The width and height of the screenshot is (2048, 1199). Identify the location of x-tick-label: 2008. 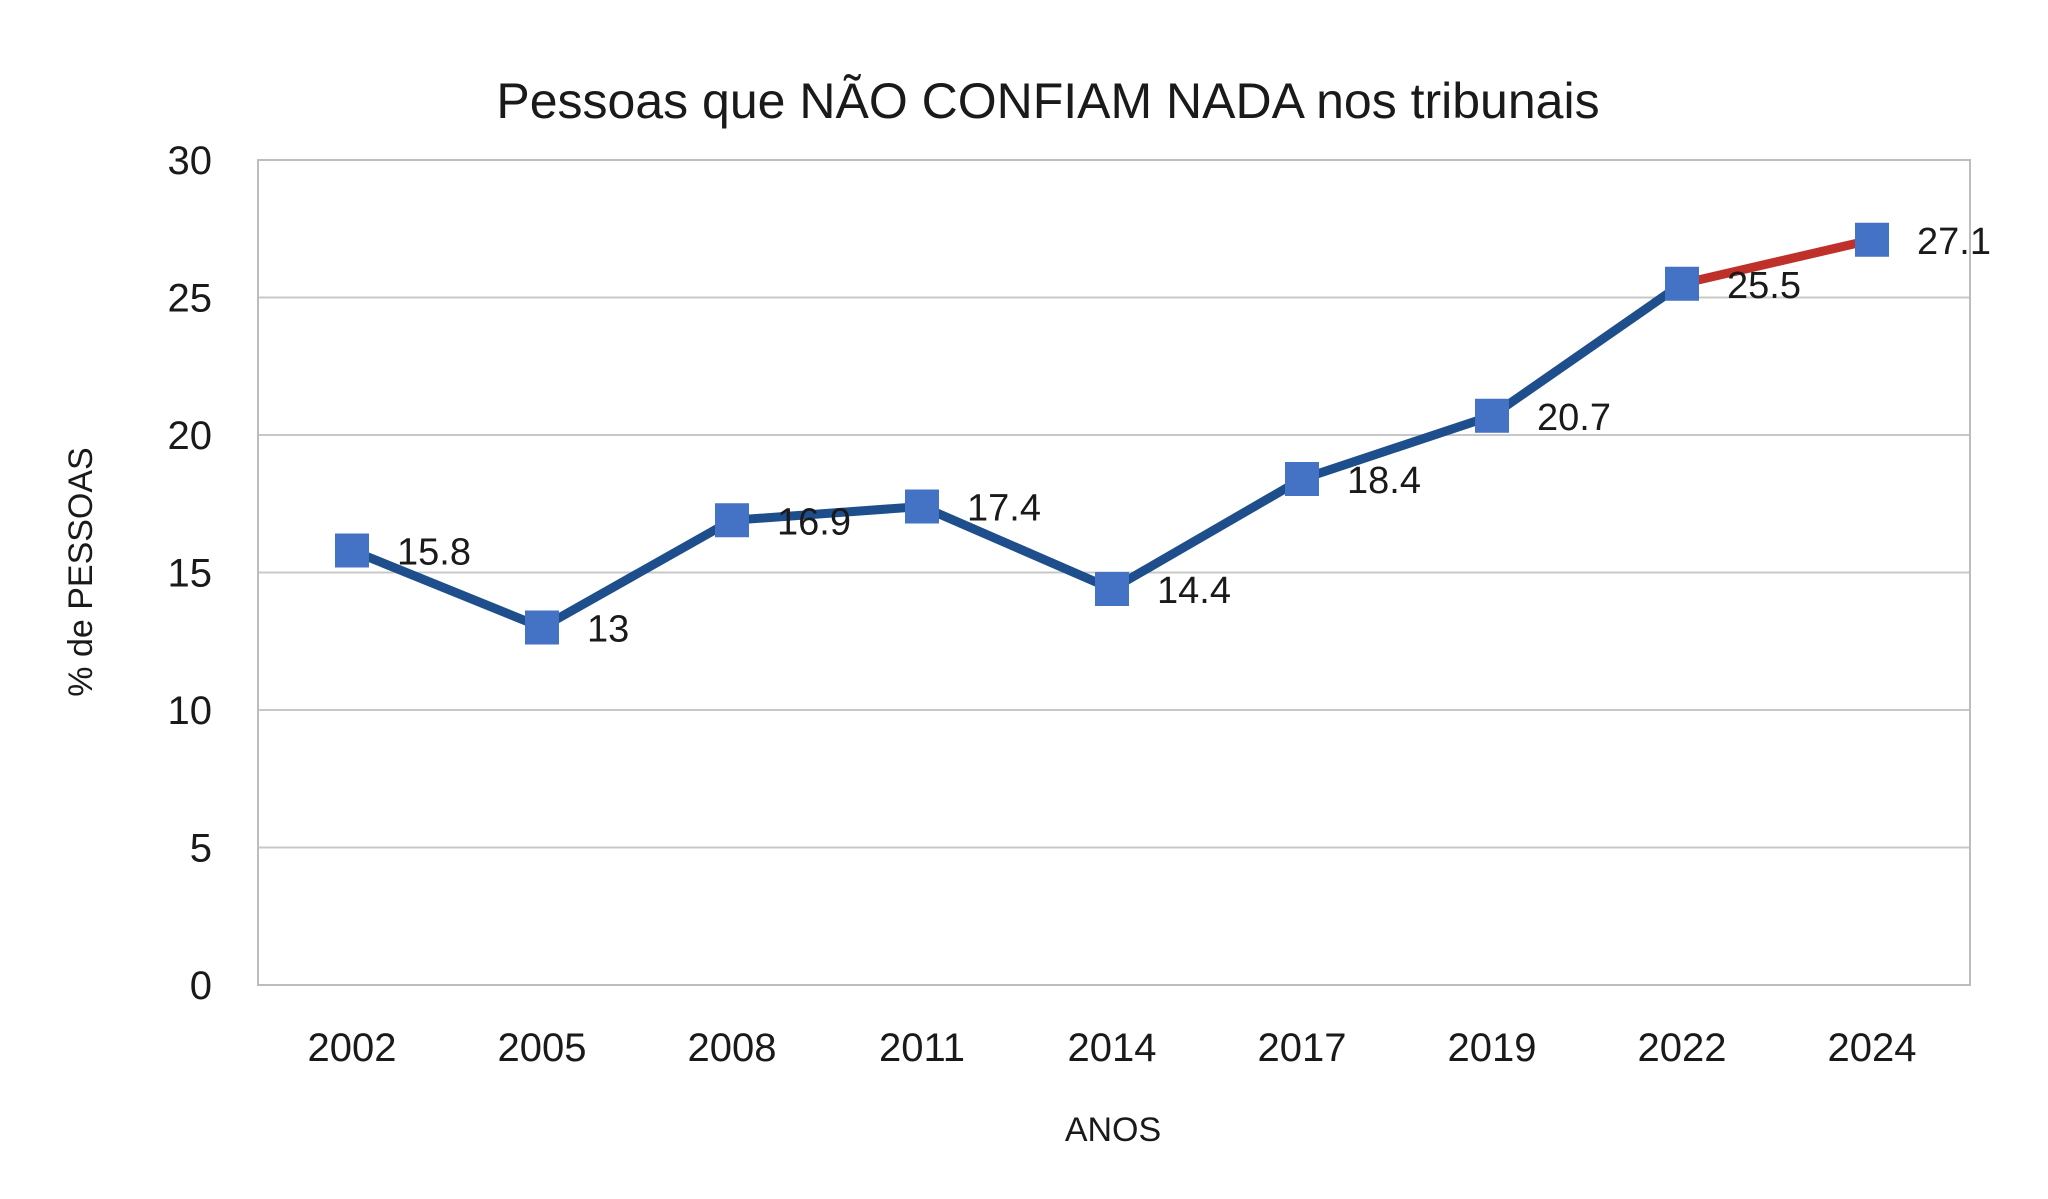
(732, 1048).